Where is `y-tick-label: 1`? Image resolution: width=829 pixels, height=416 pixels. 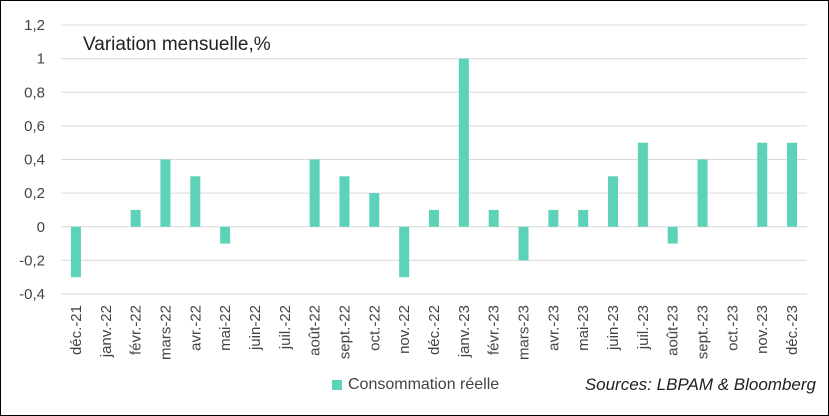 y-tick-label: 1 is located at coordinates (41, 59).